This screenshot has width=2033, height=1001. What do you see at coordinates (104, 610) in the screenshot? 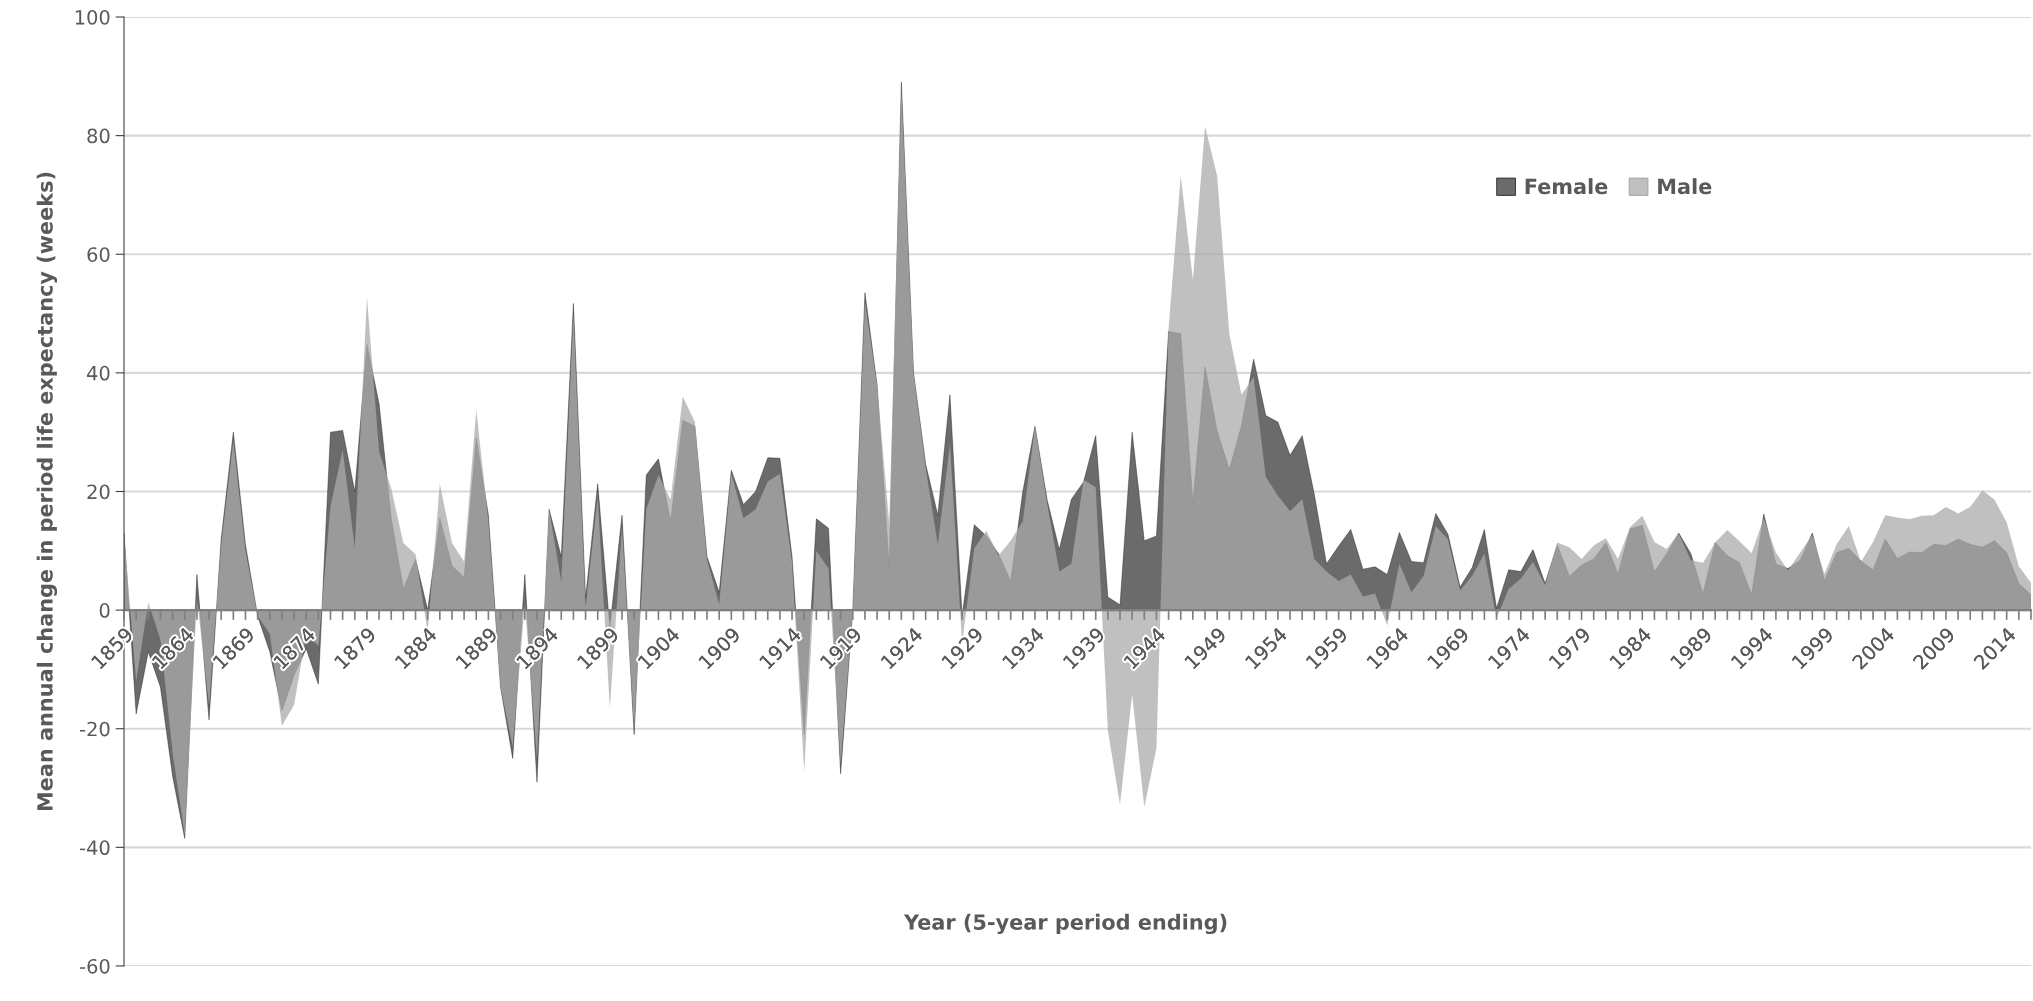
I see `y-tick-label: 0` at bounding box center [104, 610].